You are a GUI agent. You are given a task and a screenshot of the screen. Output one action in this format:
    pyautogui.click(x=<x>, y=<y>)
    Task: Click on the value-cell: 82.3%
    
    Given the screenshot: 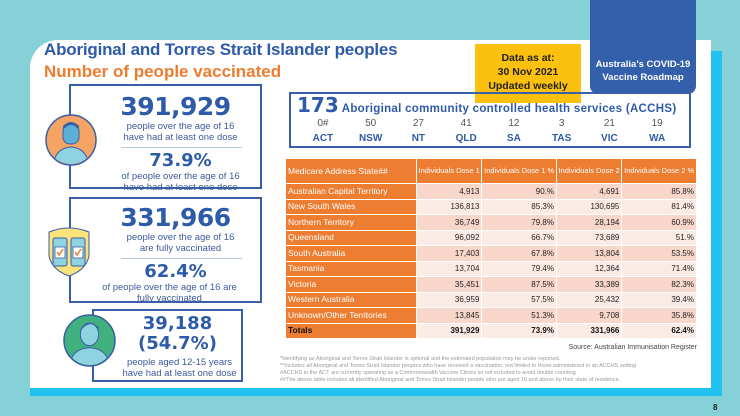 What is the action you would take?
    pyautogui.click(x=659, y=284)
    